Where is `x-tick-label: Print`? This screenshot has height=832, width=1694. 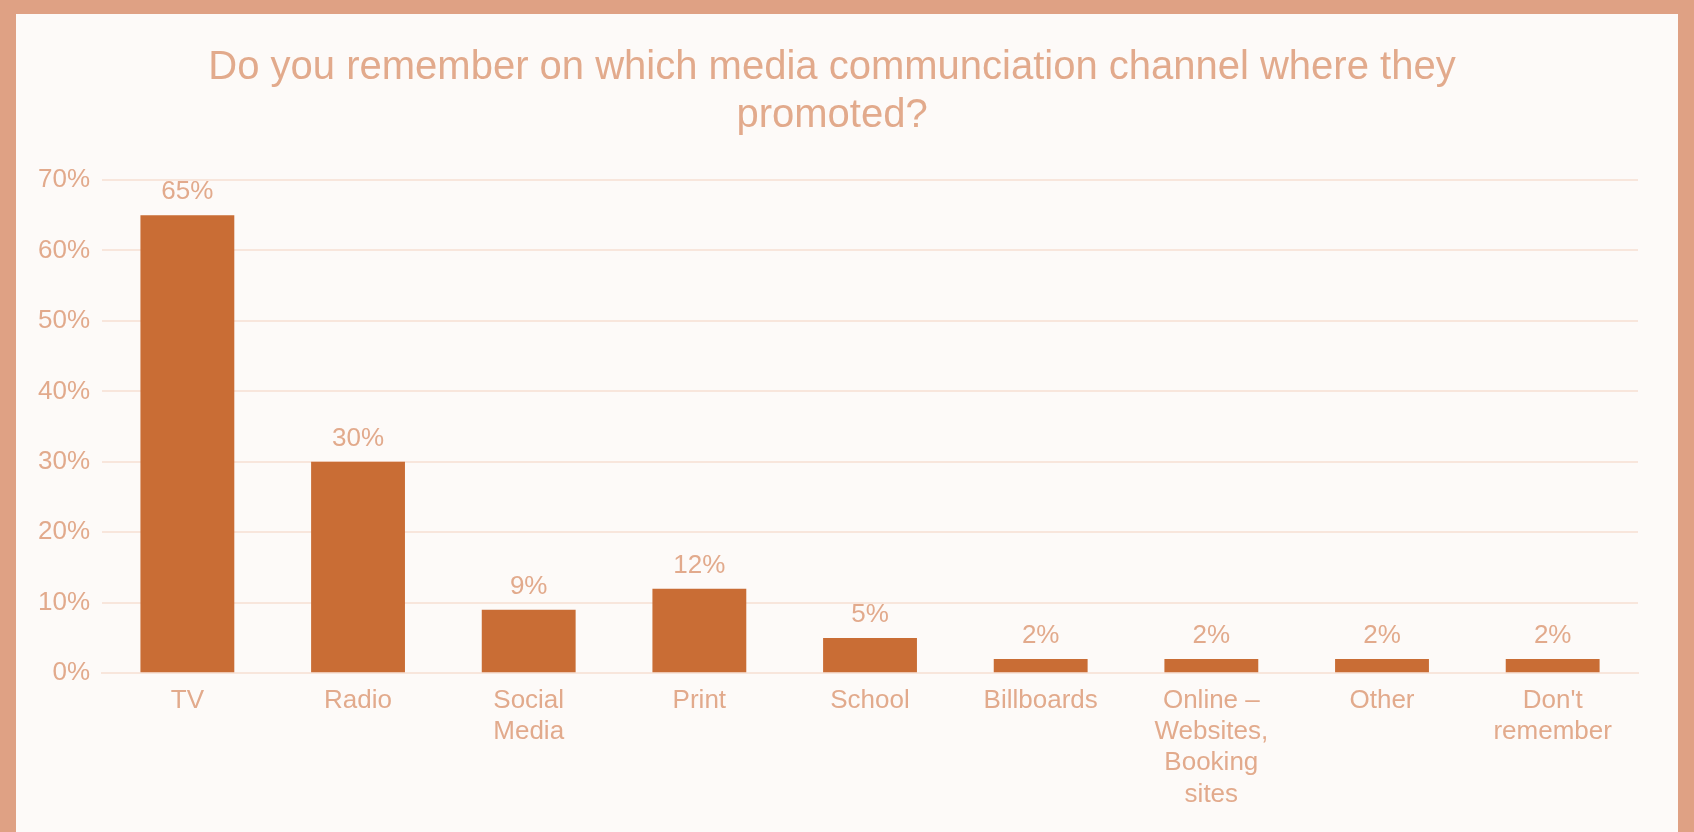 x-tick-label: Print is located at coordinates (699, 698).